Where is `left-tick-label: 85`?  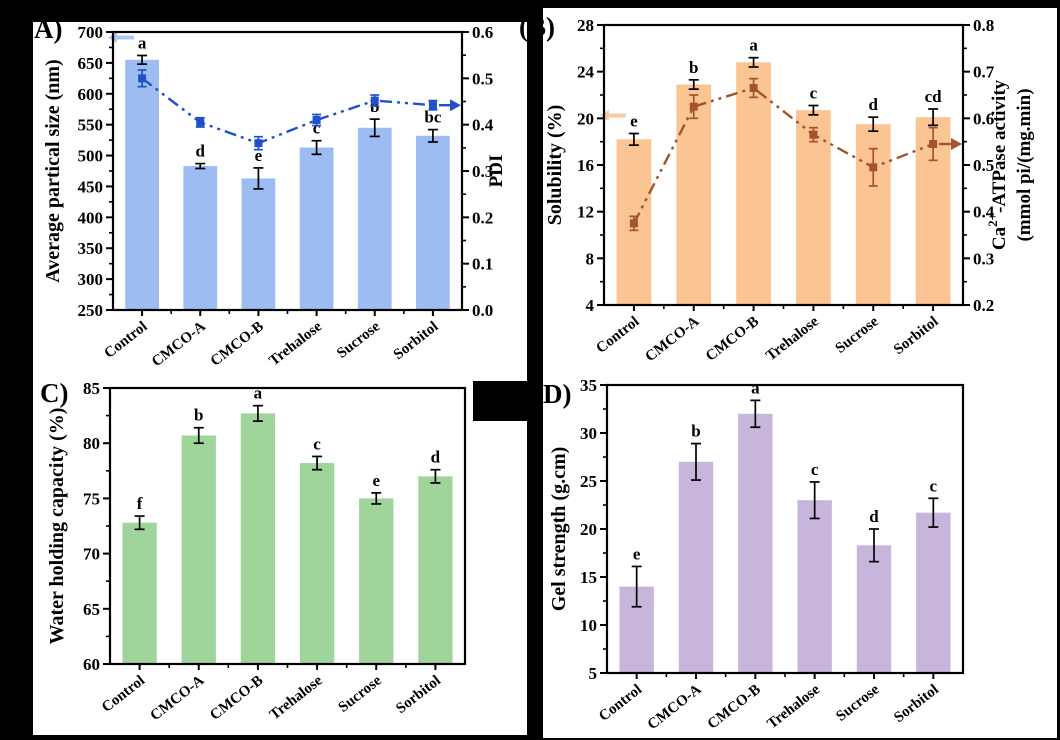 left-tick-label: 85 is located at coordinates (91, 388).